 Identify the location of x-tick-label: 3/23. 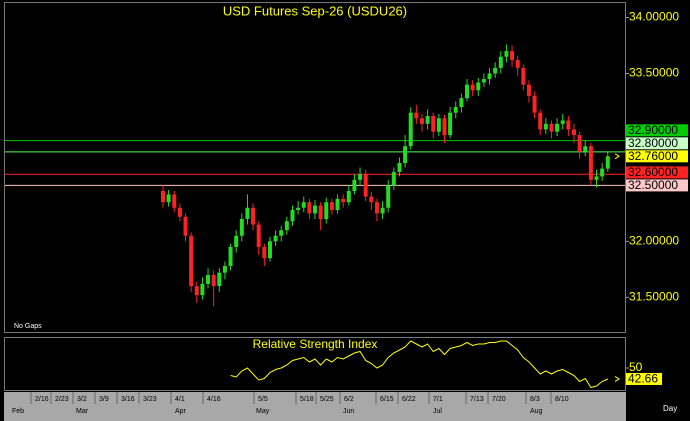
(150, 399).